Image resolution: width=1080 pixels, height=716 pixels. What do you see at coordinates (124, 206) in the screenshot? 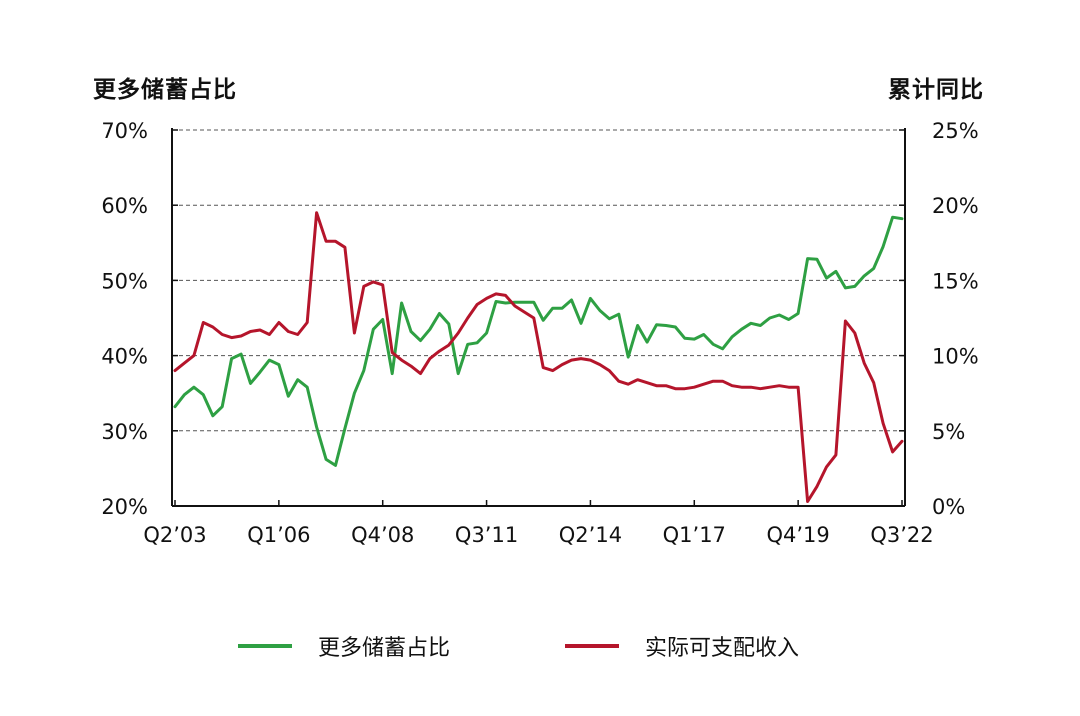
I see `left-tick-label: 60%` at bounding box center [124, 206].